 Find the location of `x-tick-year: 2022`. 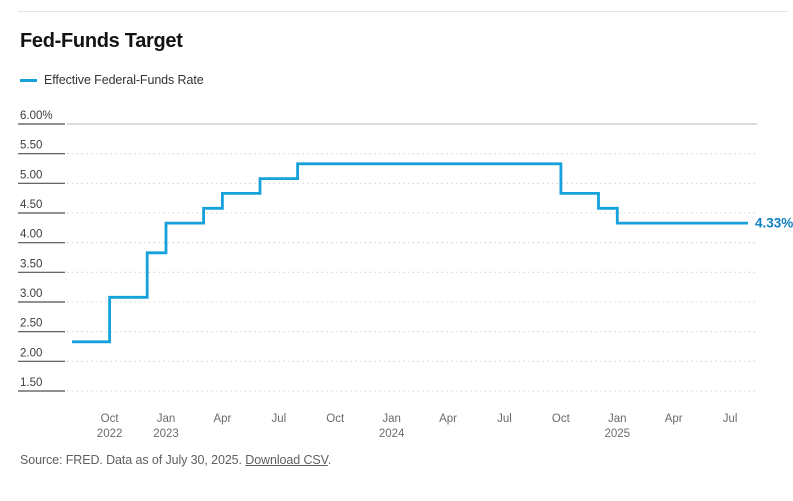

x-tick-year: 2022 is located at coordinates (110, 434).